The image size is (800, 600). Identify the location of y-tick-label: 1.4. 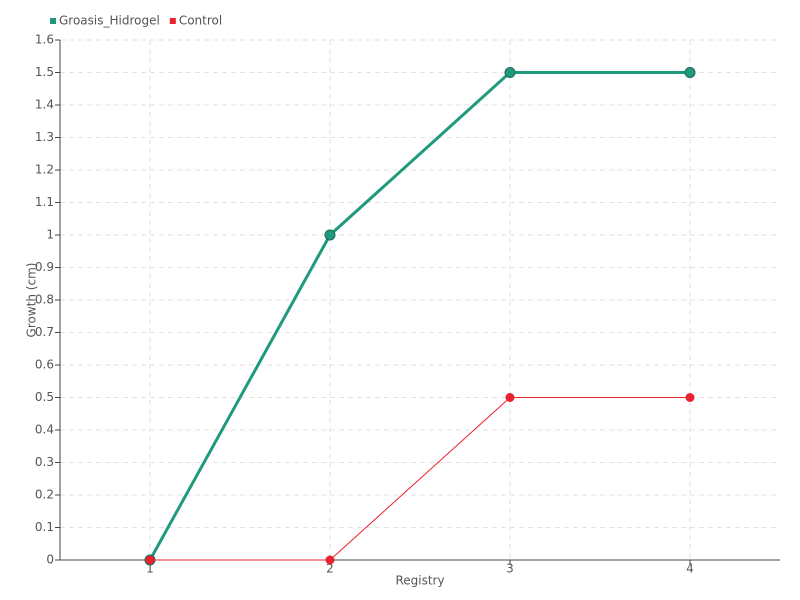
(44, 105).